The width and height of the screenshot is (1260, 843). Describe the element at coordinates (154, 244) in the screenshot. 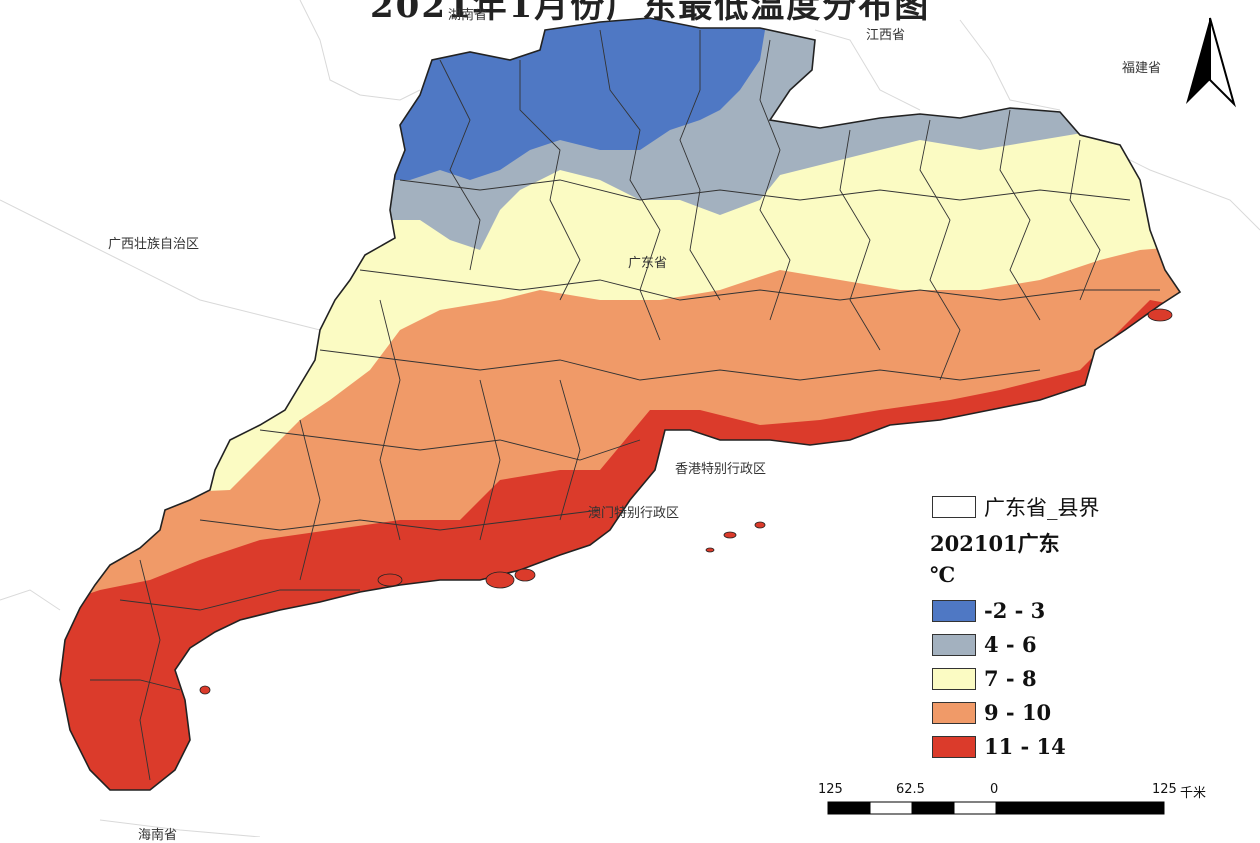

I see `label-guangxi: 广西壮族自治区` at that location.